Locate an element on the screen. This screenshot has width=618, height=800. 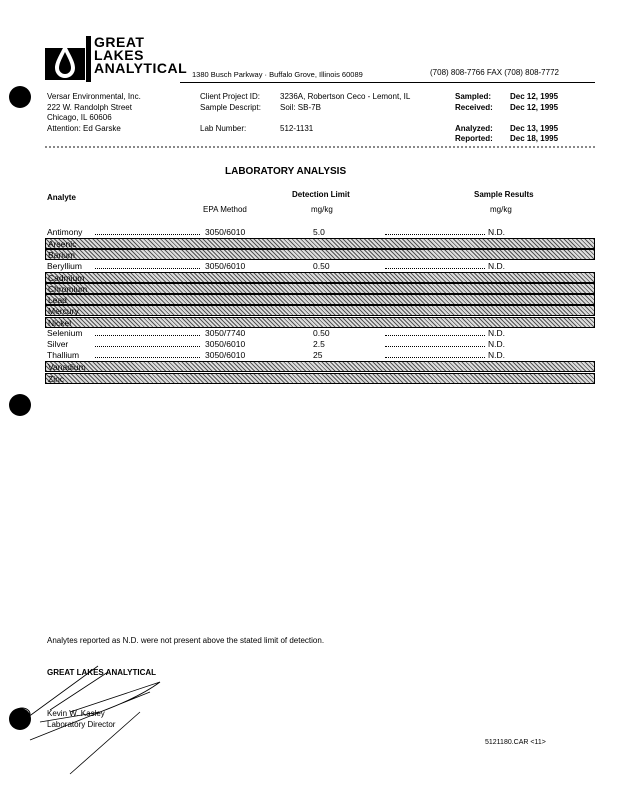
table-row: Barium is located at coordinates (320, 255).